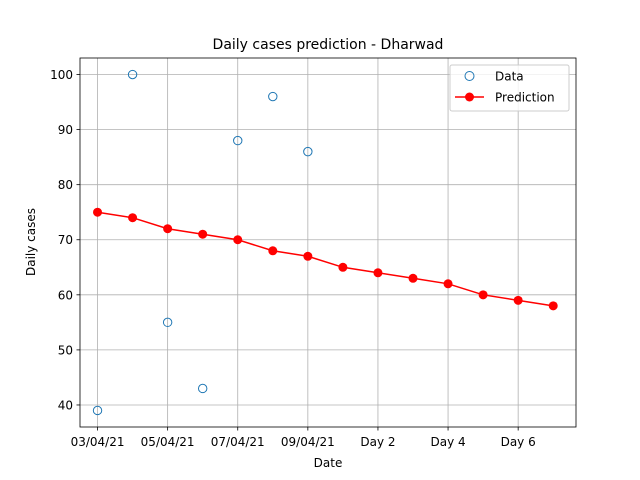 This screenshot has width=640, height=480. What do you see at coordinates (31, 242) in the screenshot?
I see `y-axis-label: Daily cases` at bounding box center [31, 242].